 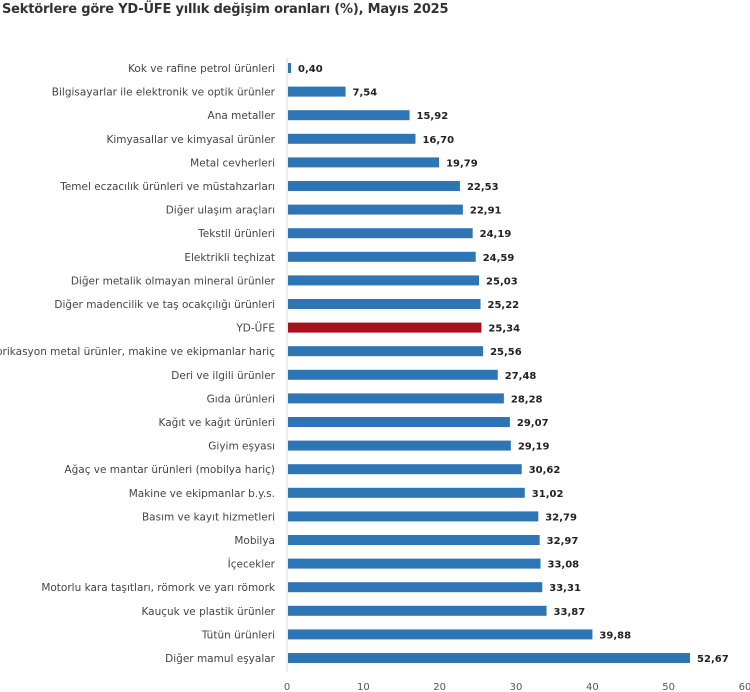 What do you see at coordinates (545, 470) in the screenshot?
I see `data-label: 30,62` at bounding box center [545, 470].